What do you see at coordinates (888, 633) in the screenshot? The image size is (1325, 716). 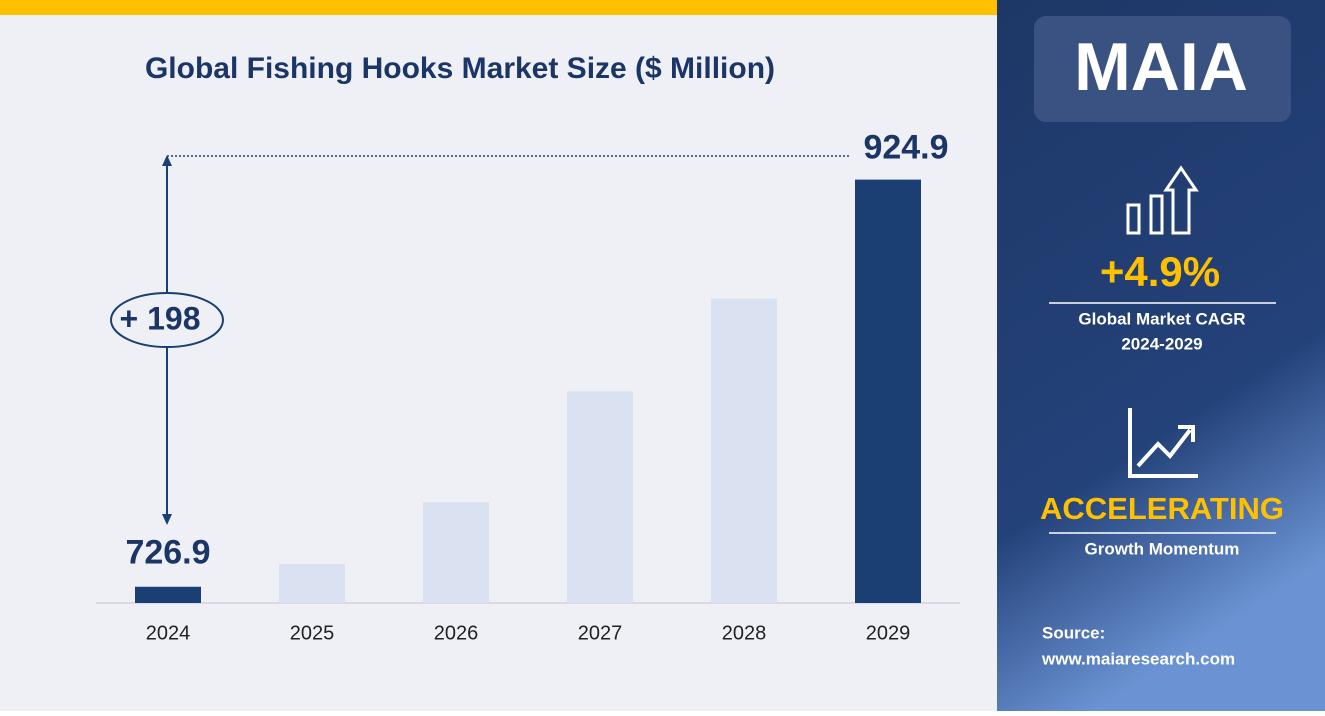 I see `x-tick-label: 2029` at bounding box center [888, 633].